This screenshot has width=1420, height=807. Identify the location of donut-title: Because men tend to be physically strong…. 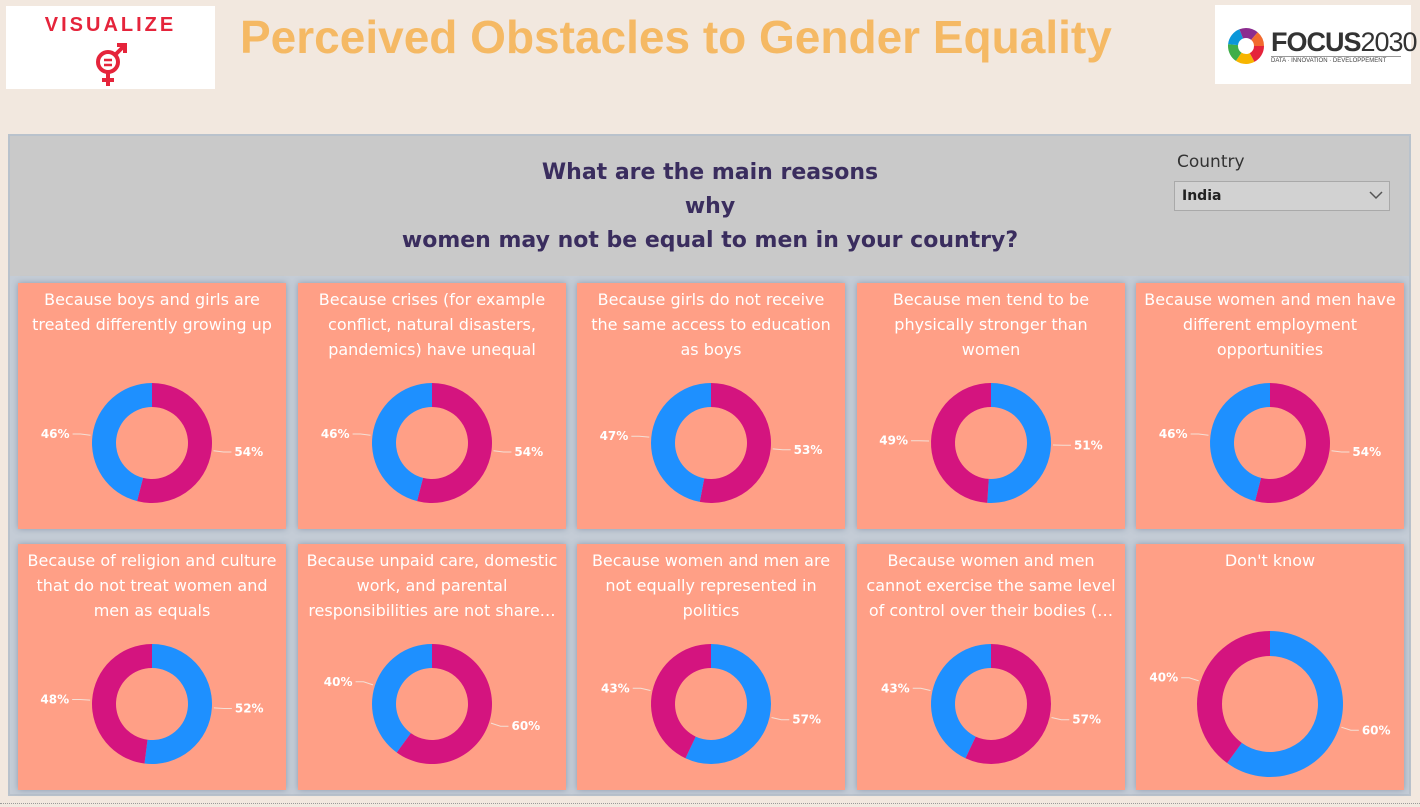
(991, 324).